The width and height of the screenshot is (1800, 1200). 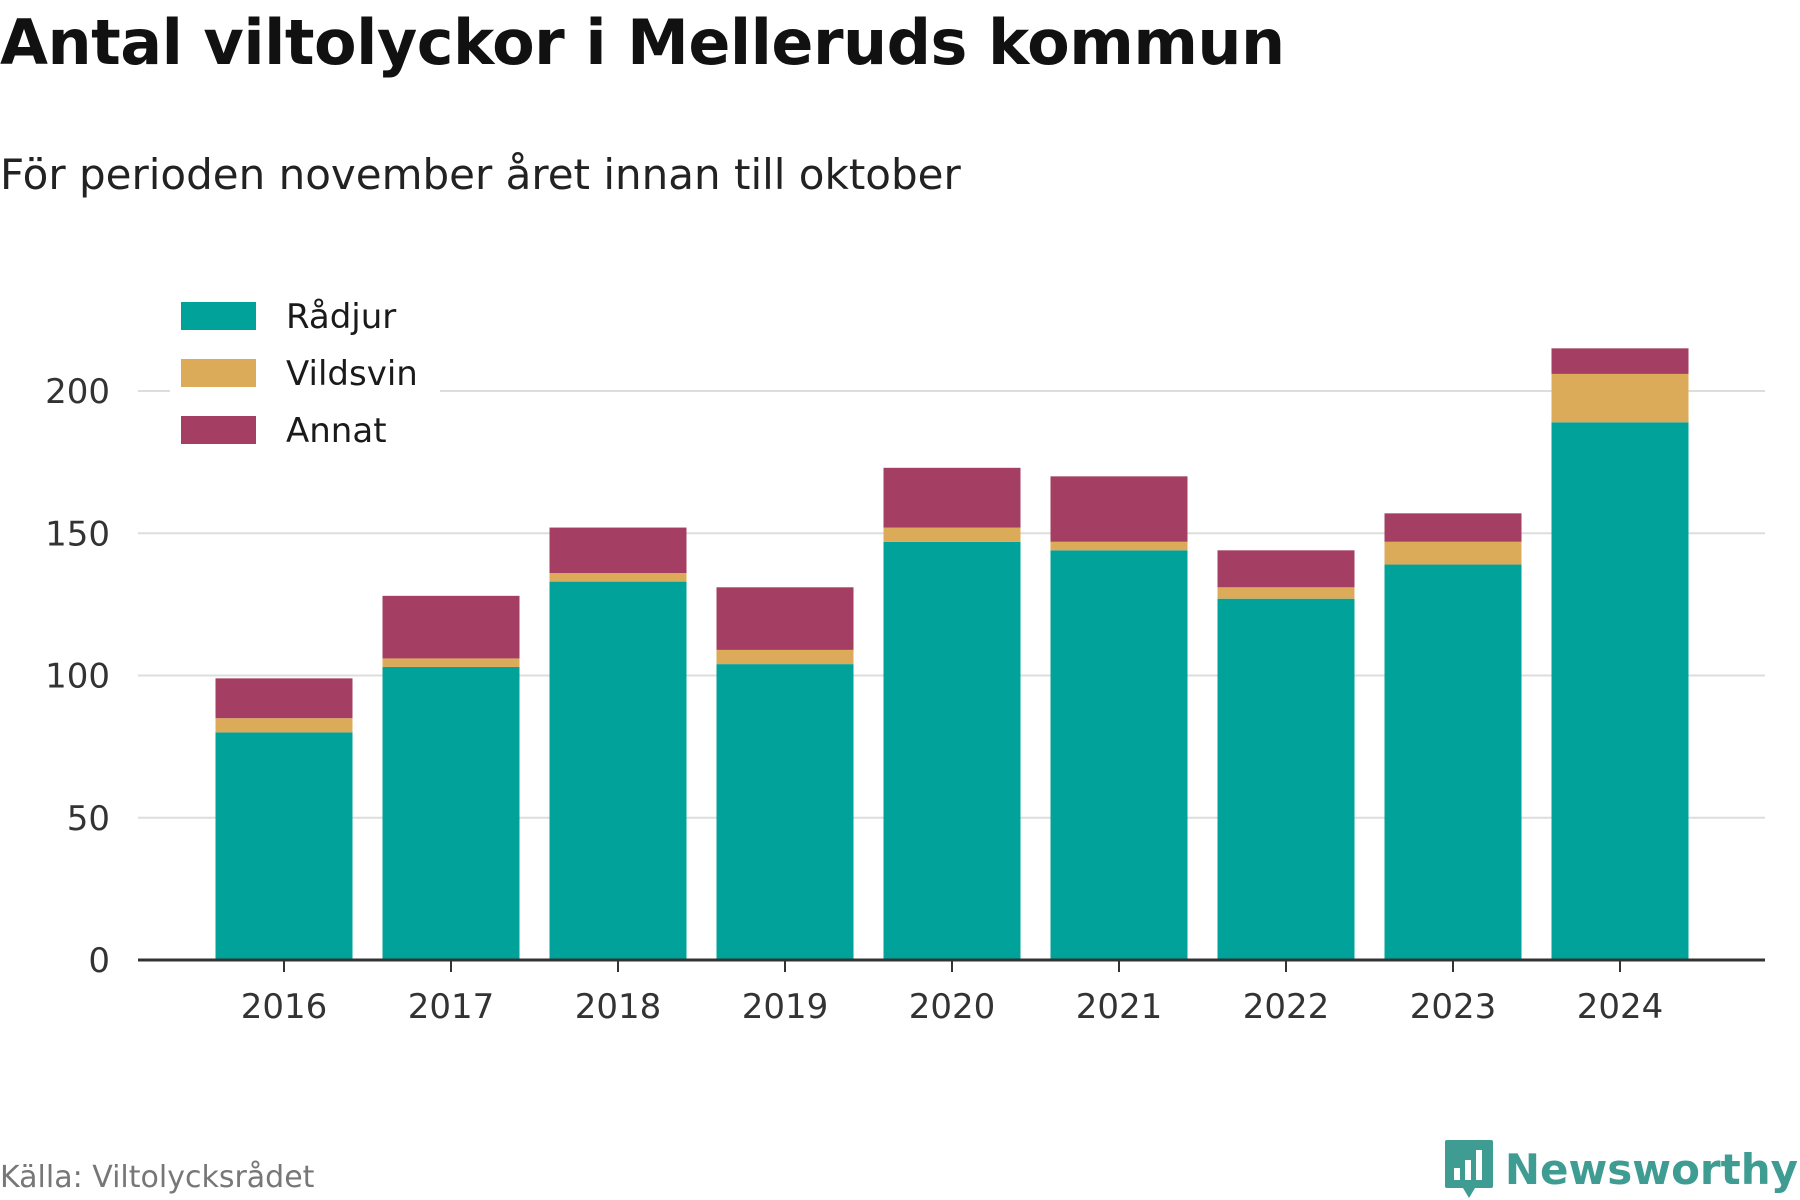 I want to click on bar-2022-vildsvin, so click(x=1286, y=593).